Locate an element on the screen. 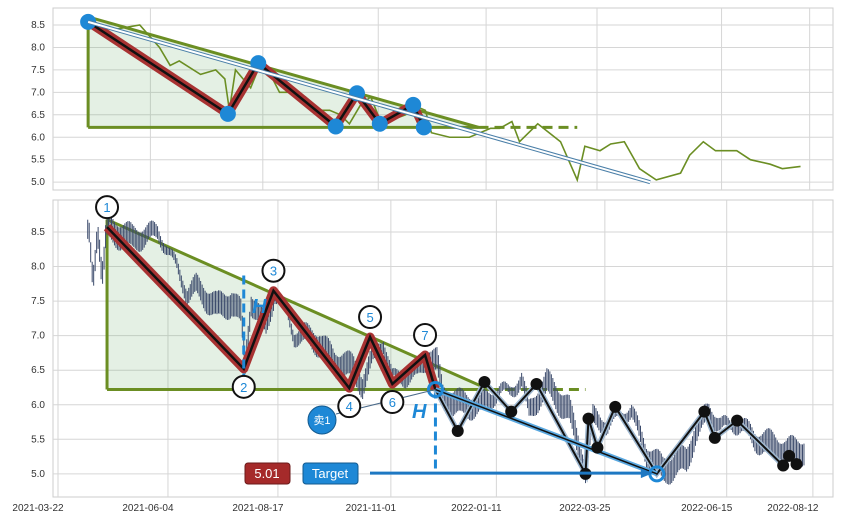 Image resolution: width=841 pixels, height=520 pixels. pivot-label: 1 is located at coordinates (106, 207).